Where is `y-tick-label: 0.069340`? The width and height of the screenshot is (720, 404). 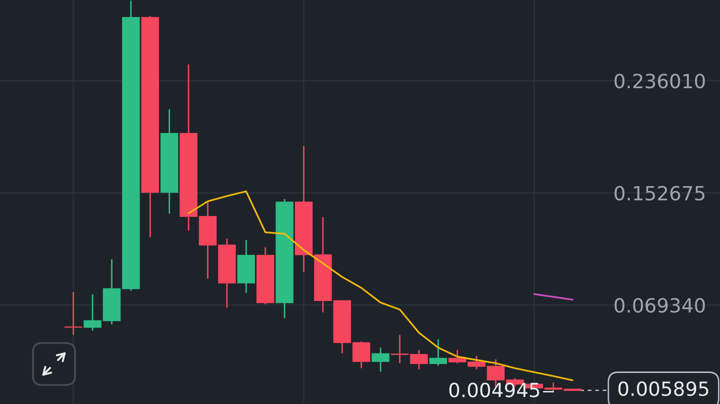 y-tick-label: 0.069340 is located at coordinates (659, 305).